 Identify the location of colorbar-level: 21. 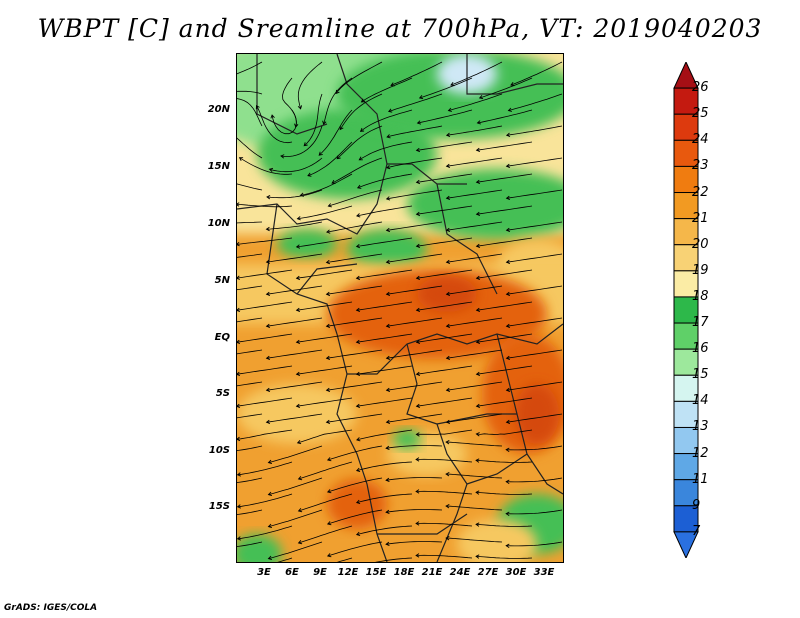
(700, 218).